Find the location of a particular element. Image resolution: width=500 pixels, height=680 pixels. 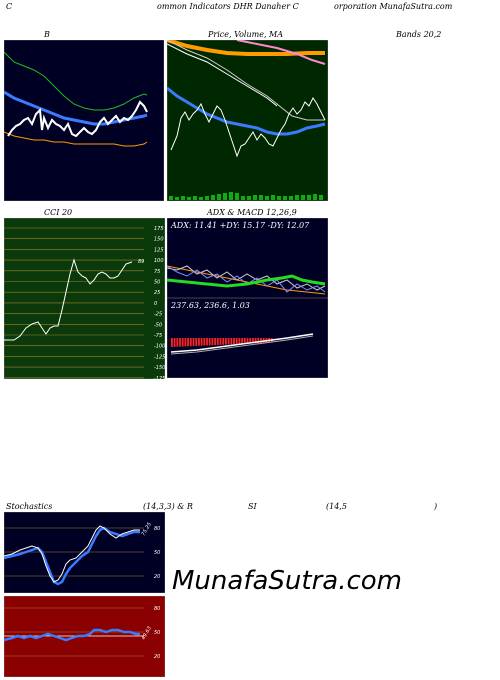

plus-di-line is located at coordinates (246, 278).